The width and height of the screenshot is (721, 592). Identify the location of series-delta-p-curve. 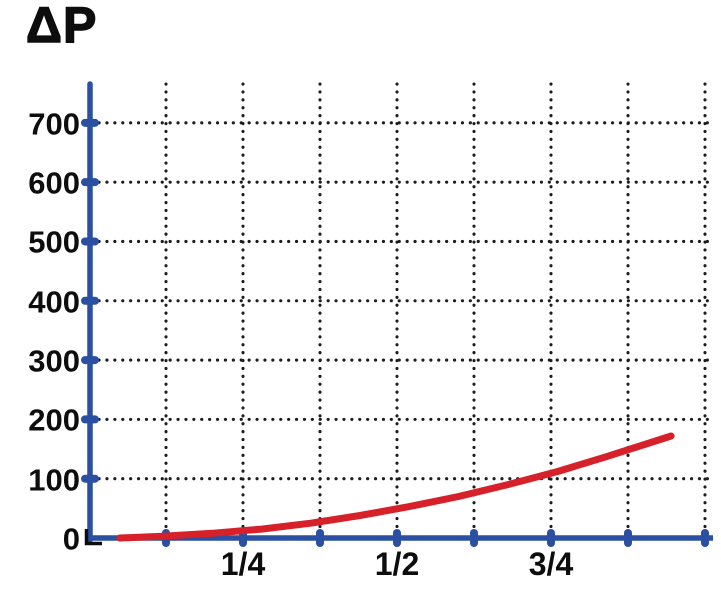
(395, 487).